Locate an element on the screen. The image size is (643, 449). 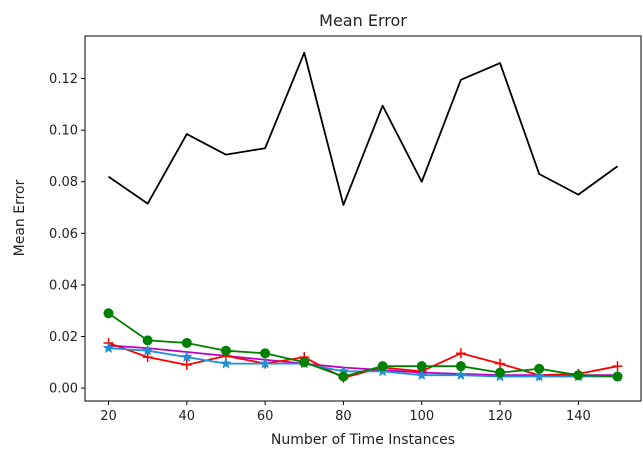
x-tick-label: 80 is located at coordinates (343, 416).